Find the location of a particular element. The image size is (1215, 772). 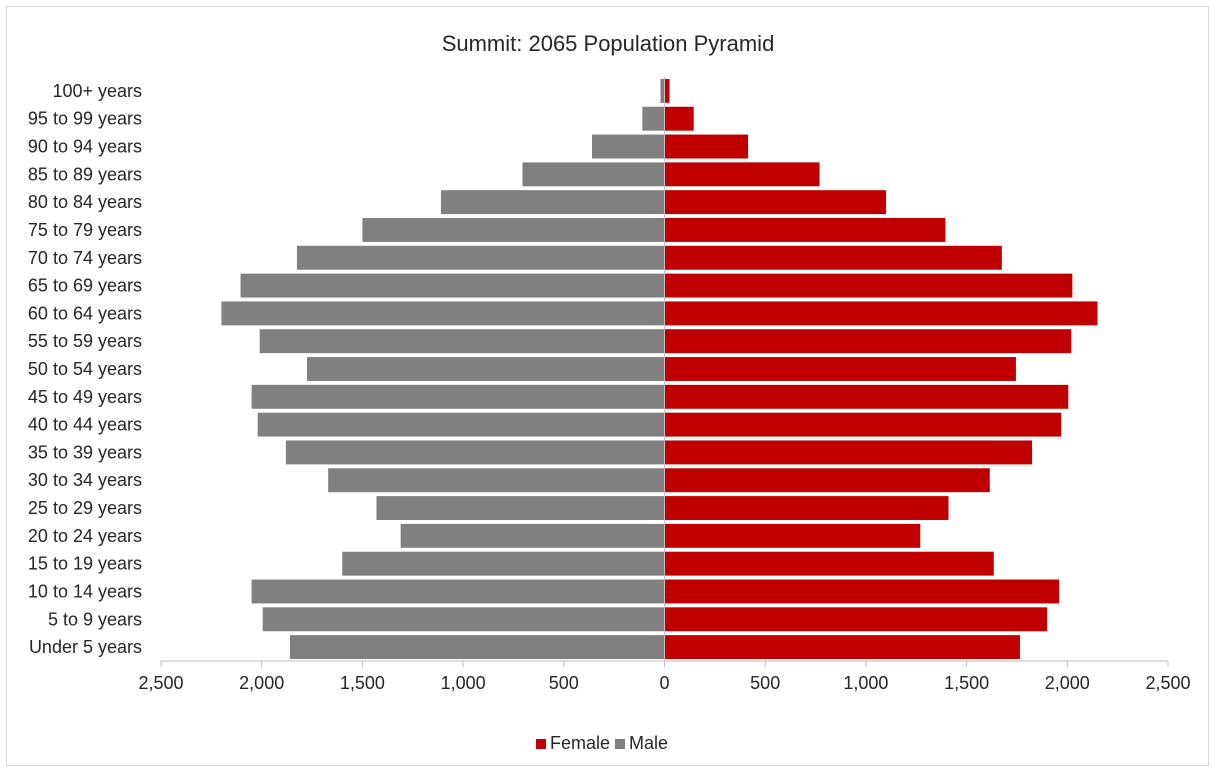

legend-swatch-male is located at coordinates (620, 744).